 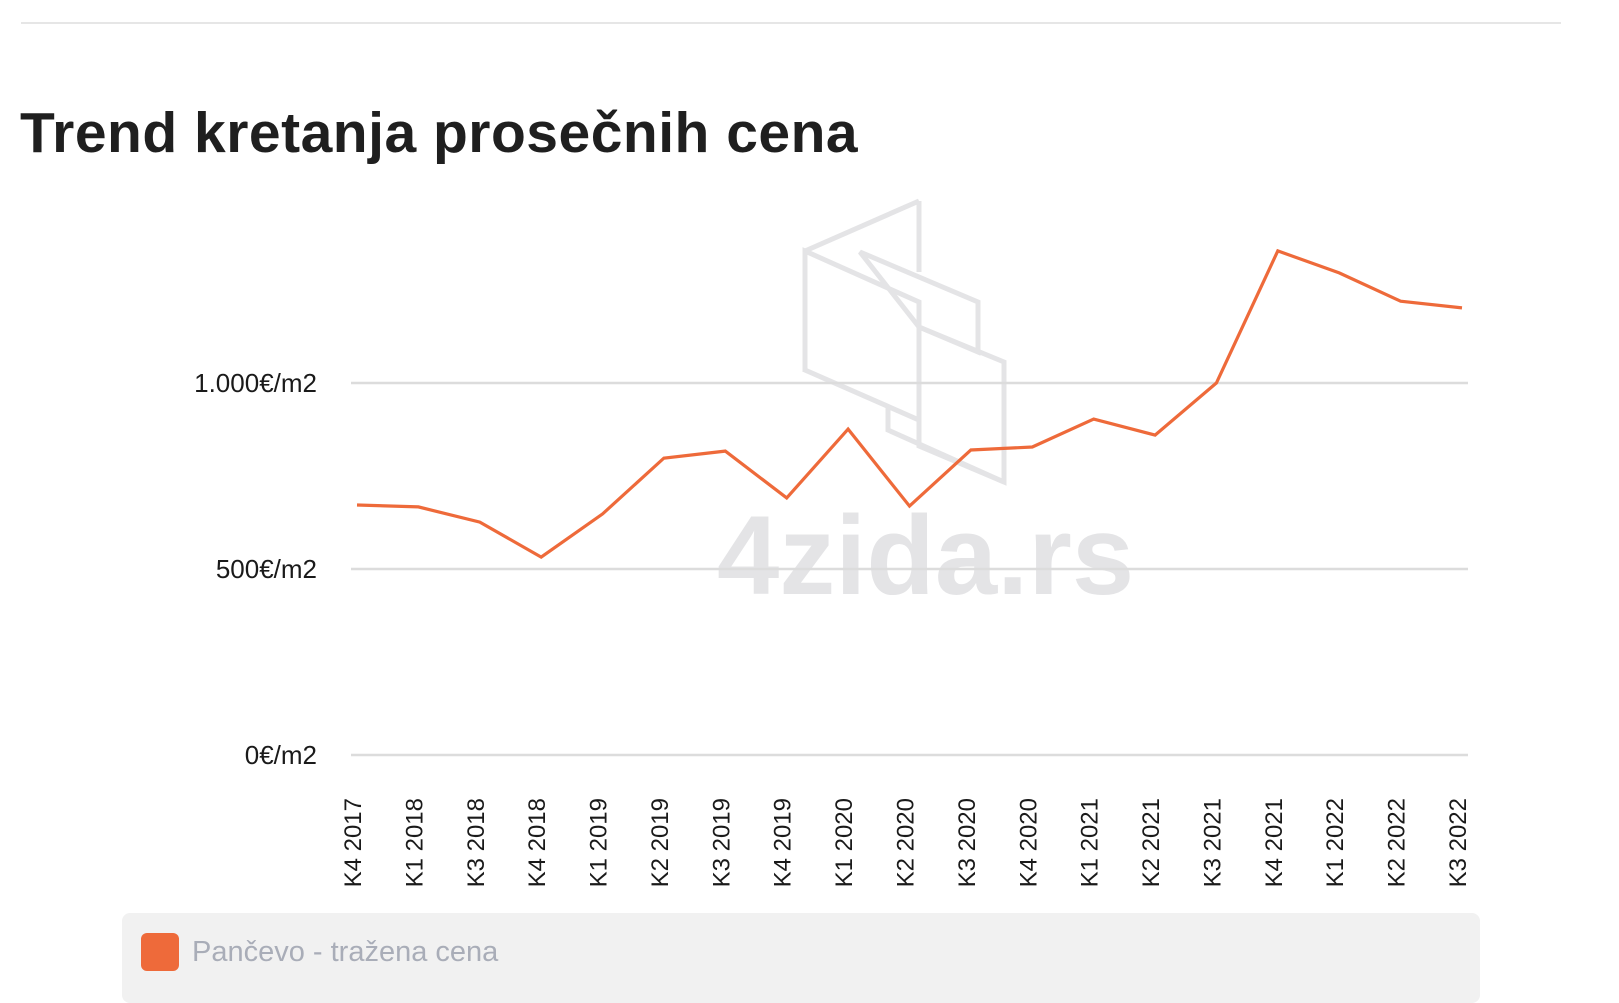 I want to click on x-tick-label: K3 2022, so click(x=1458, y=842).